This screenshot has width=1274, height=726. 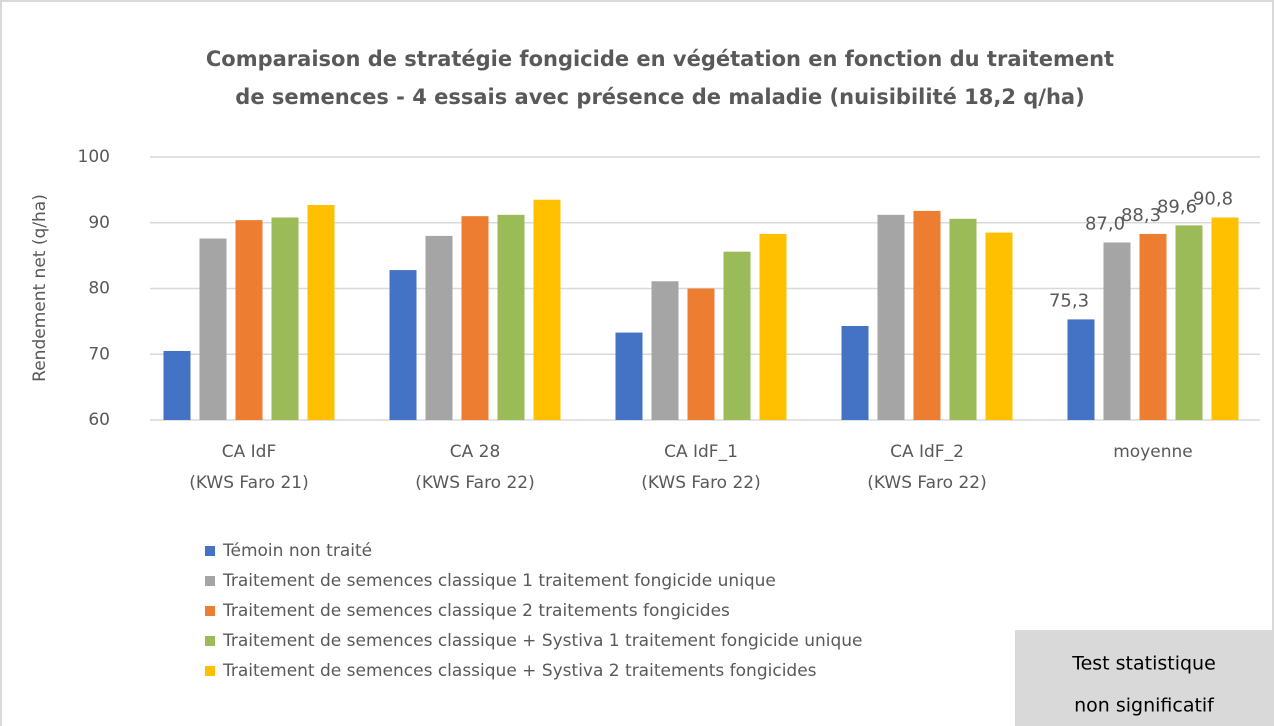 What do you see at coordinates (99, 420) in the screenshot?
I see `y-tick-label: 60` at bounding box center [99, 420].